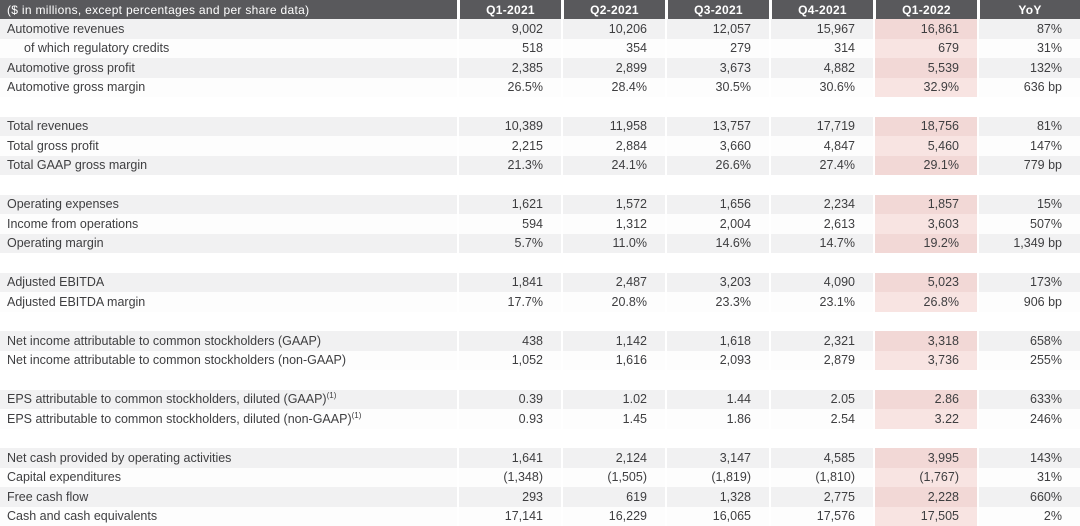 Image resolution: width=1080 pixels, height=526 pixels. I want to click on cell-value: (1,348), so click(509, 477).